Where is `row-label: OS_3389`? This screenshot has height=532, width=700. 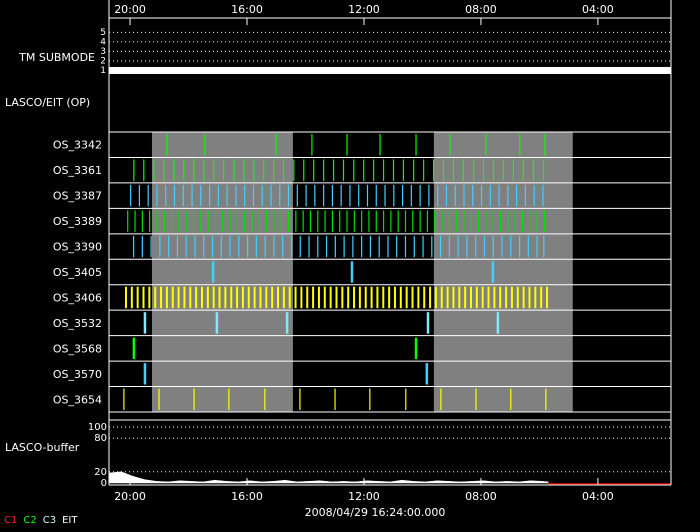
row-label: OS_3389 is located at coordinates (77, 221).